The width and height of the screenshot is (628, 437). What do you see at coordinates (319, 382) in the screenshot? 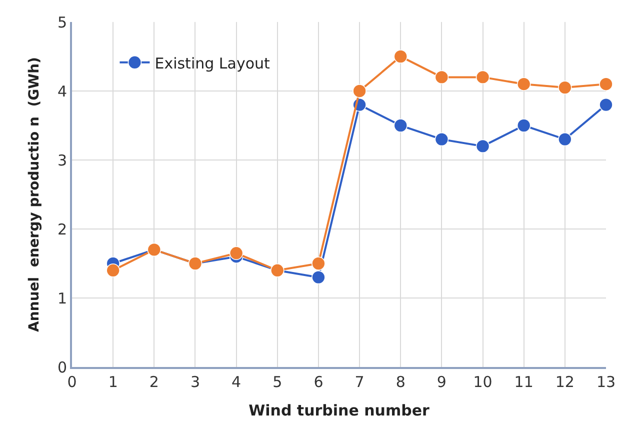
I see `x-tick-label: 6` at bounding box center [319, 382].